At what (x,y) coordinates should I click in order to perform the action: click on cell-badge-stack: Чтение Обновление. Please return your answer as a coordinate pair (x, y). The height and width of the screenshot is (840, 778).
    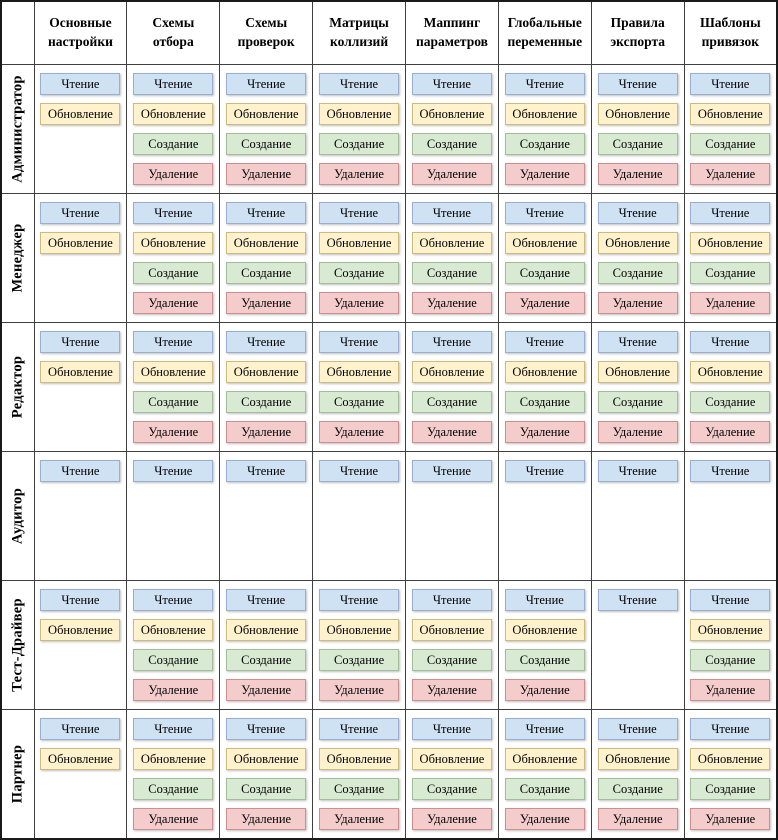
    Looking at the image, I should click on (81, 129).